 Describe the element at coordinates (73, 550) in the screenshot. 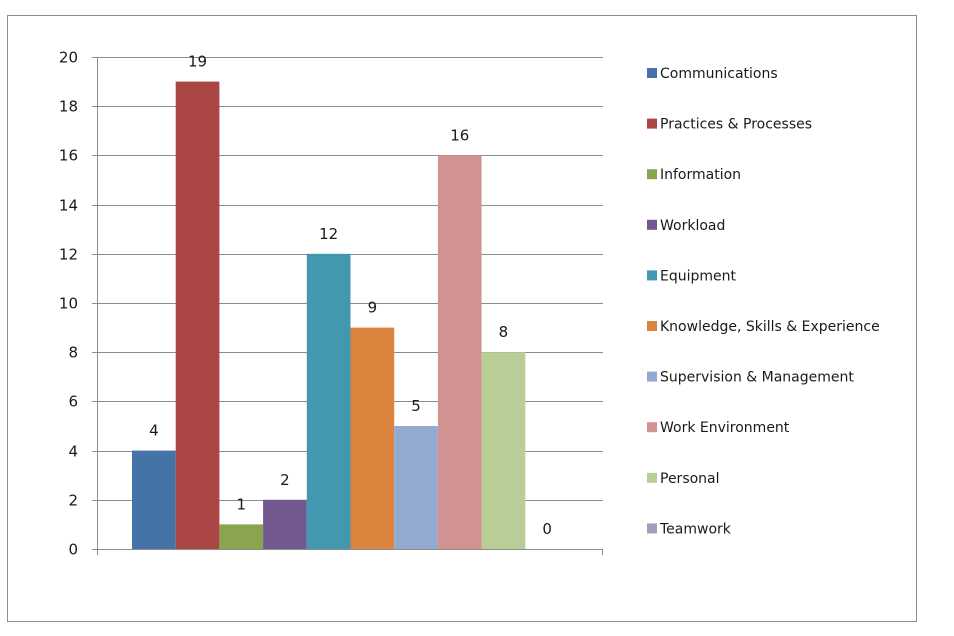

I see `y-tick-label-0: 0` at that location.